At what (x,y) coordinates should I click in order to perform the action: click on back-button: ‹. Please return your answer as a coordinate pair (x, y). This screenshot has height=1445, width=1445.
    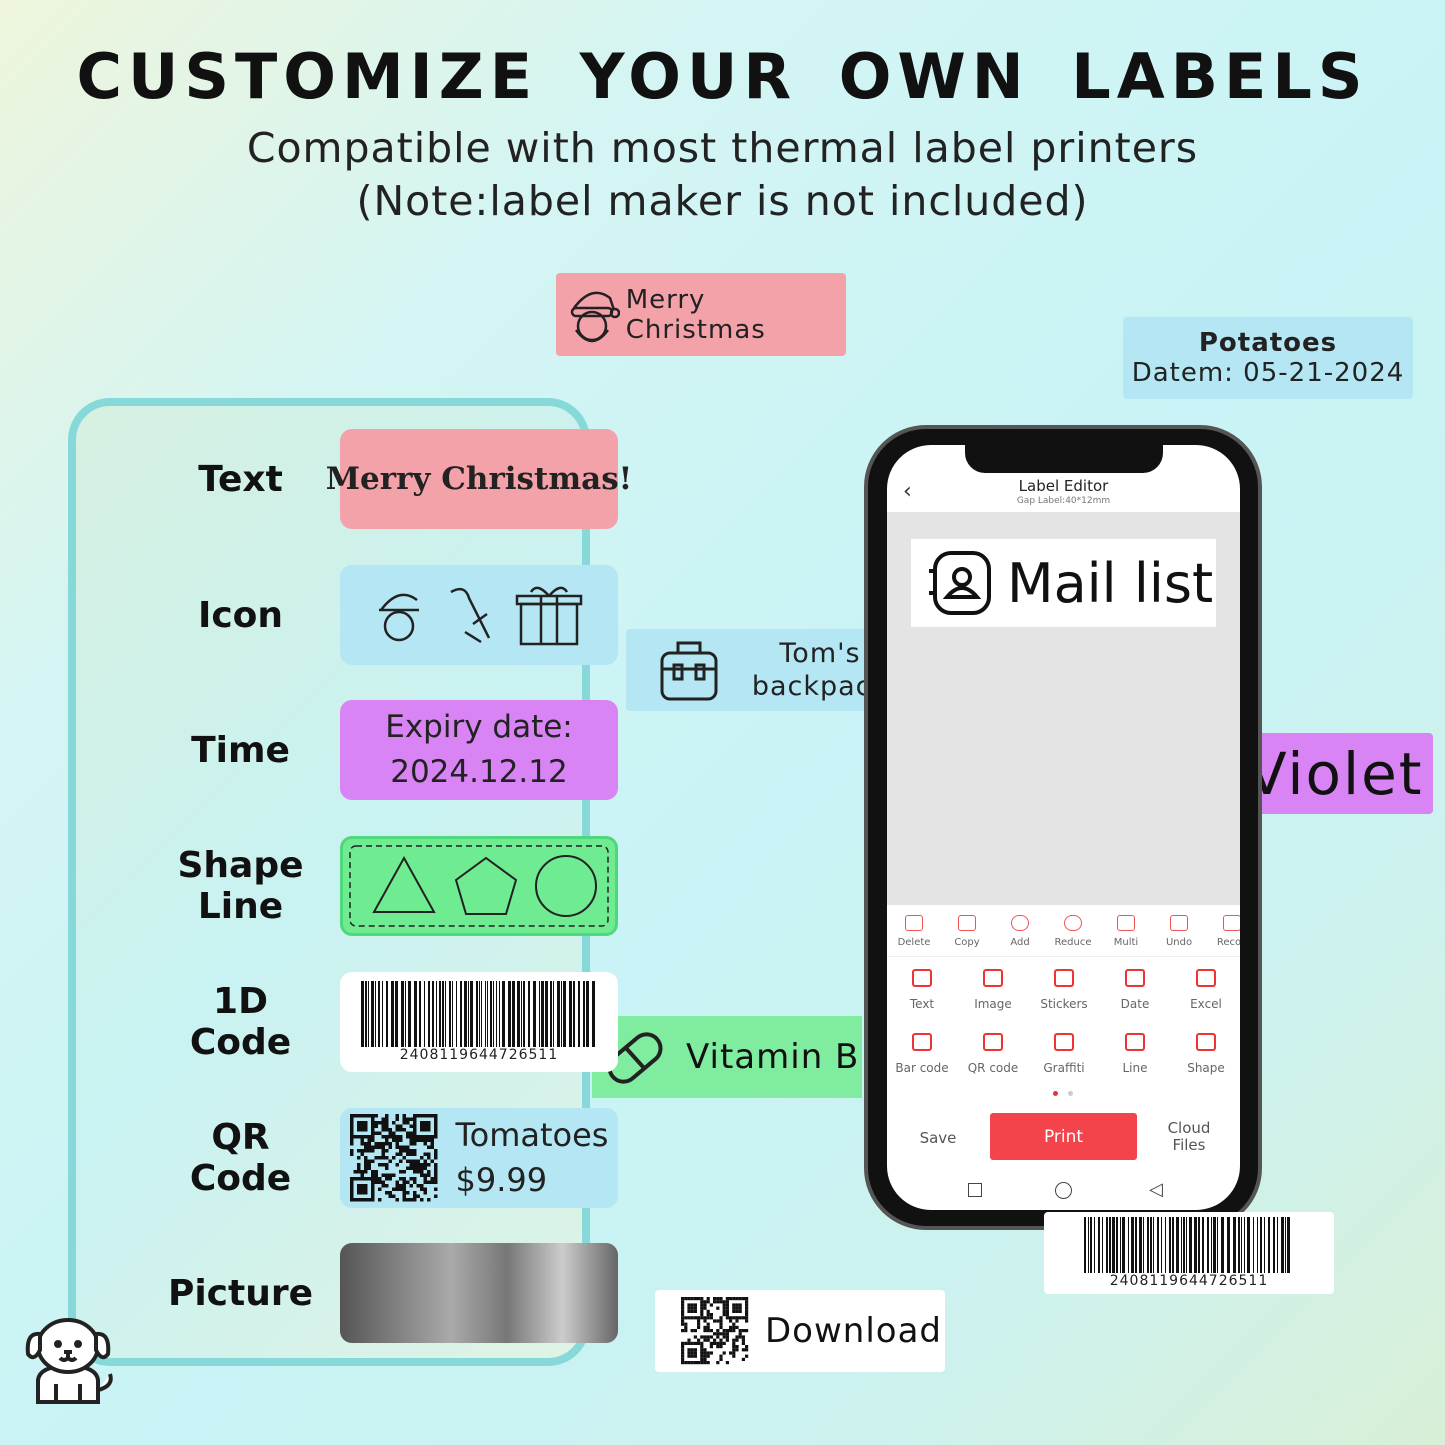
    Looking at the image, I should click on (907, 491).